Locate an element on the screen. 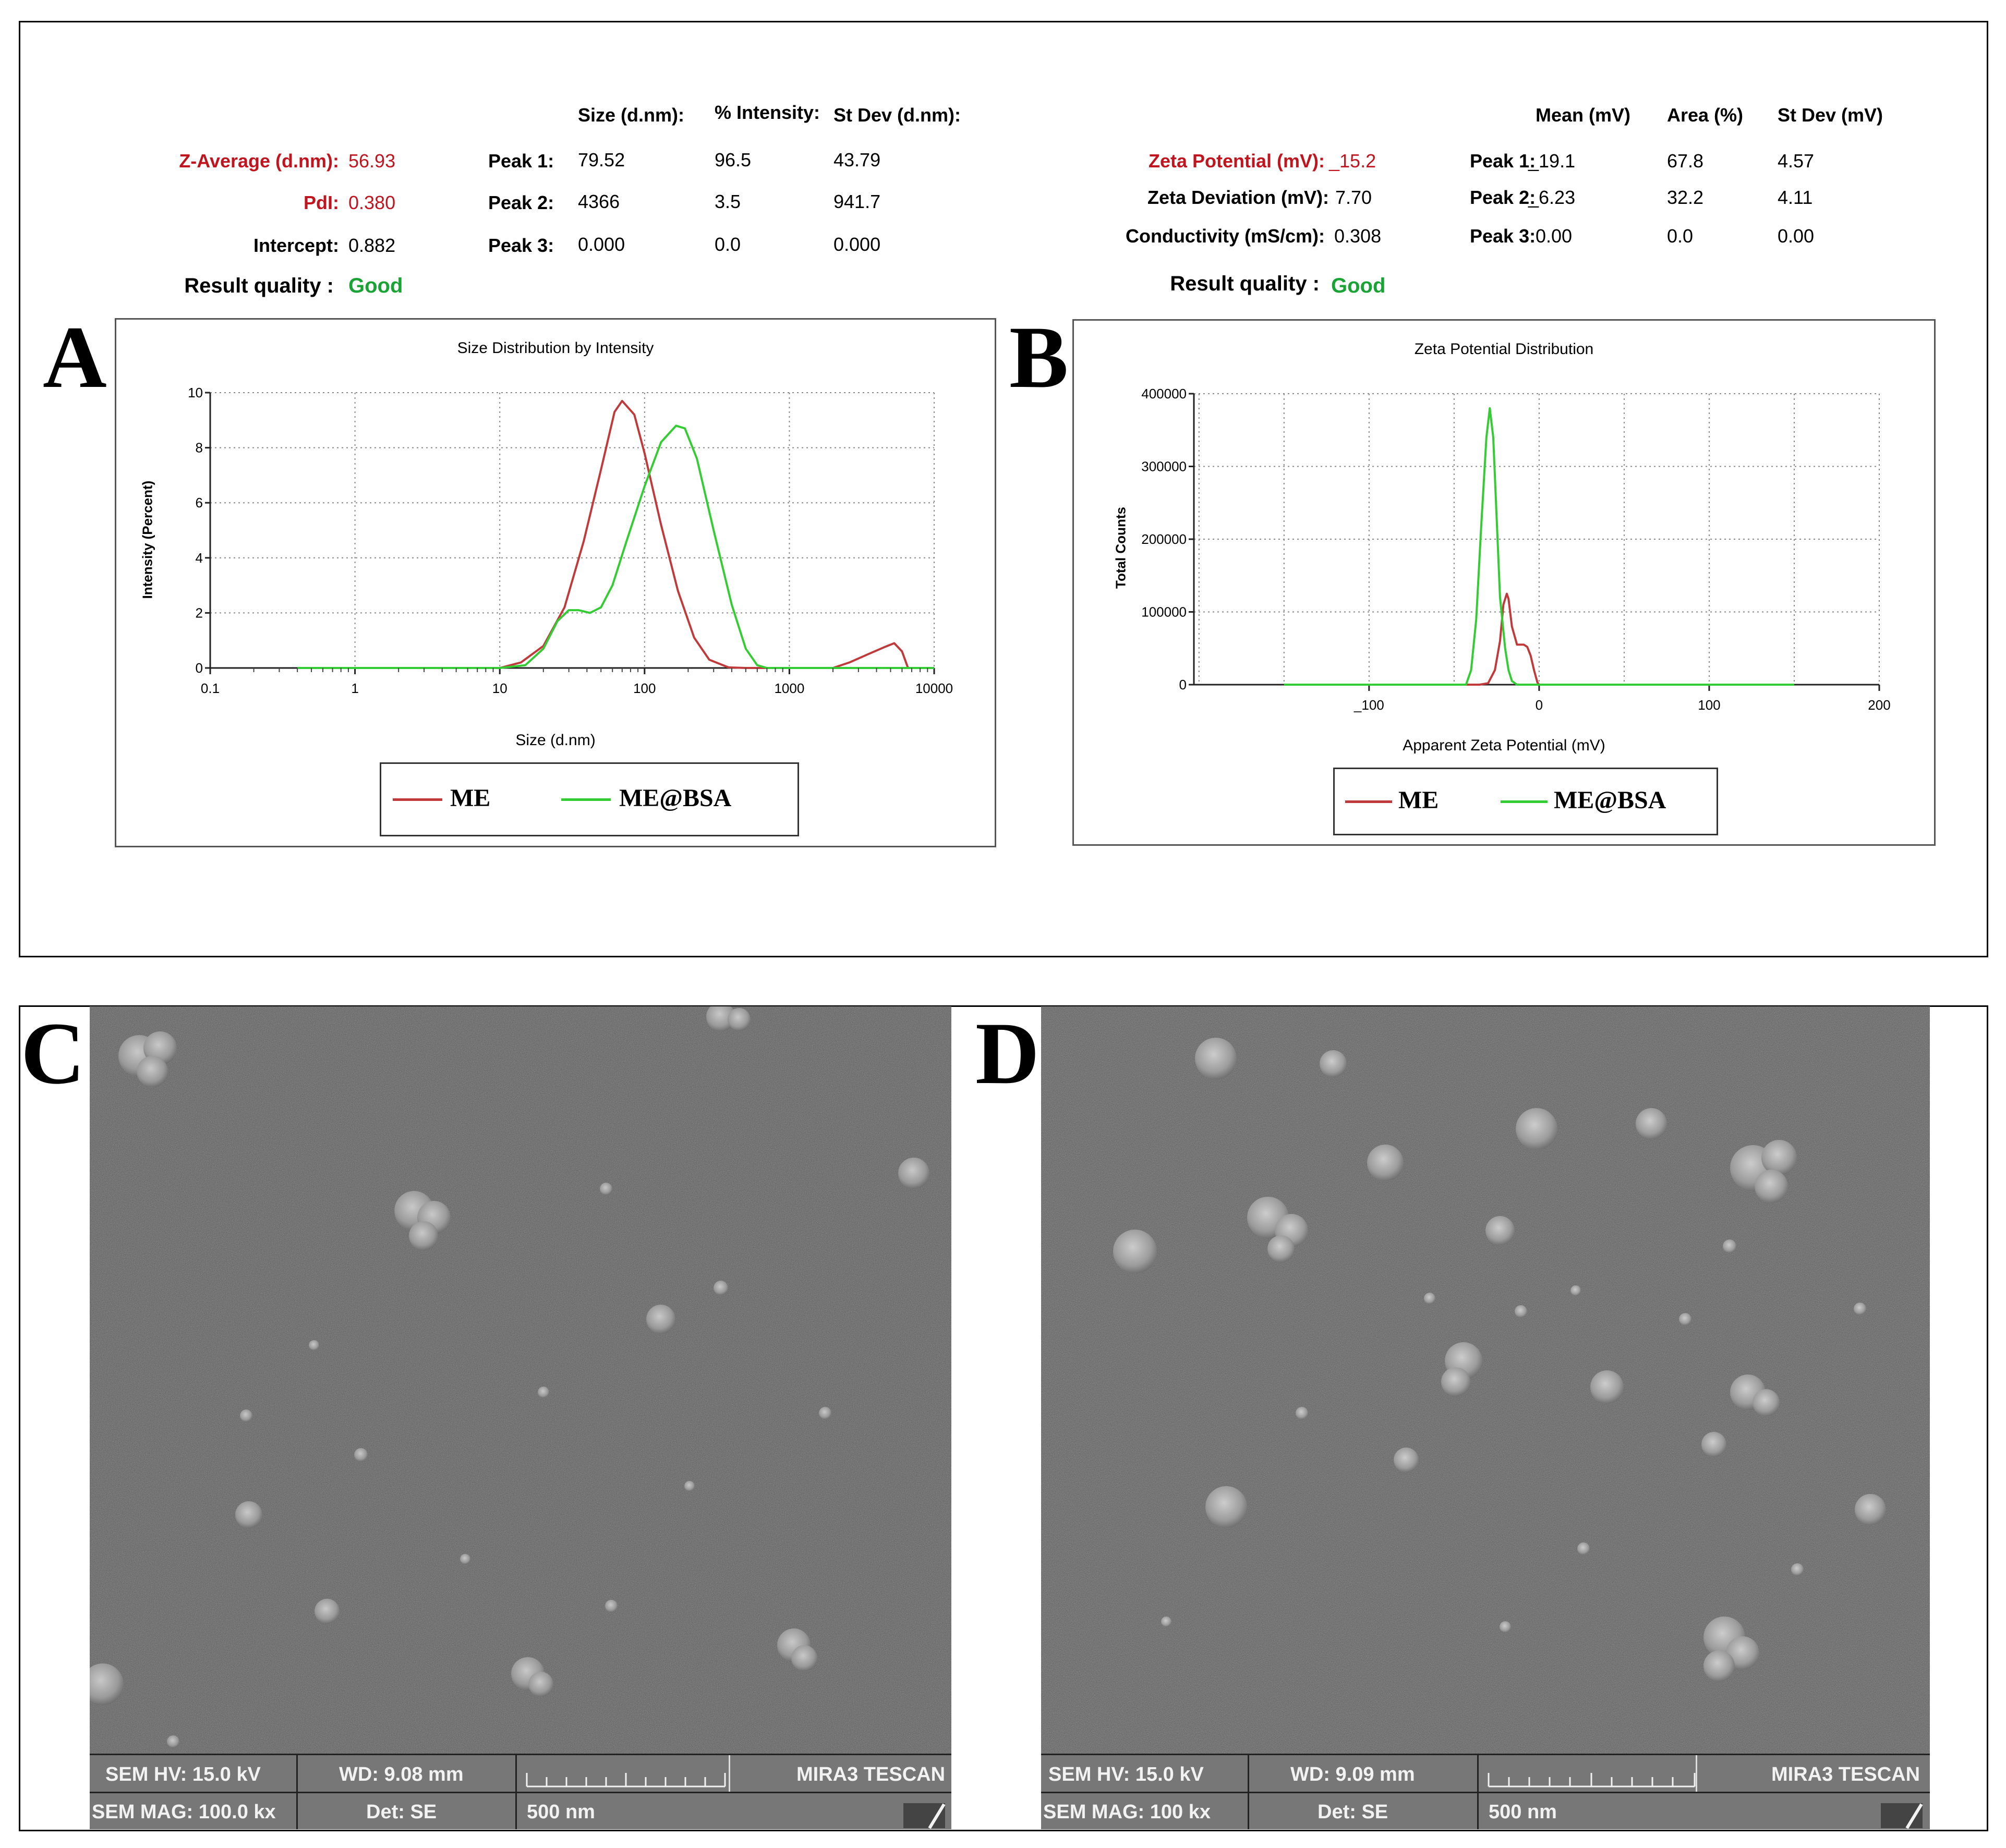  y-tick-label: 300000 is located at coordinates (1164, 467).